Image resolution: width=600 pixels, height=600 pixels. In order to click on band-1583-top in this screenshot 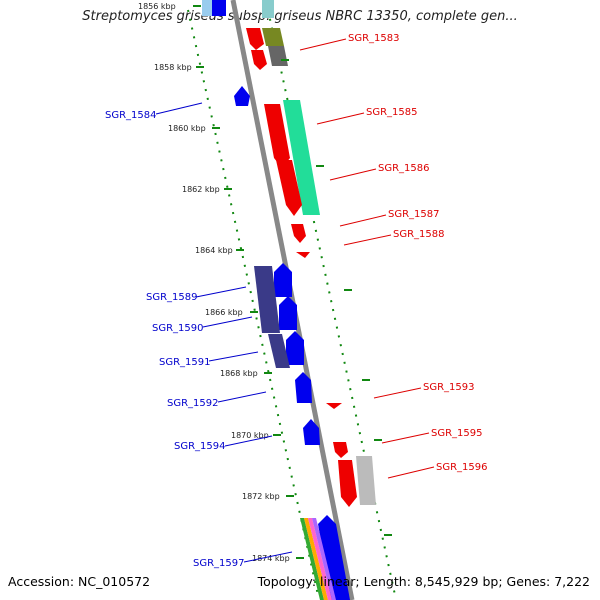, I will do `click(273, 37)`.